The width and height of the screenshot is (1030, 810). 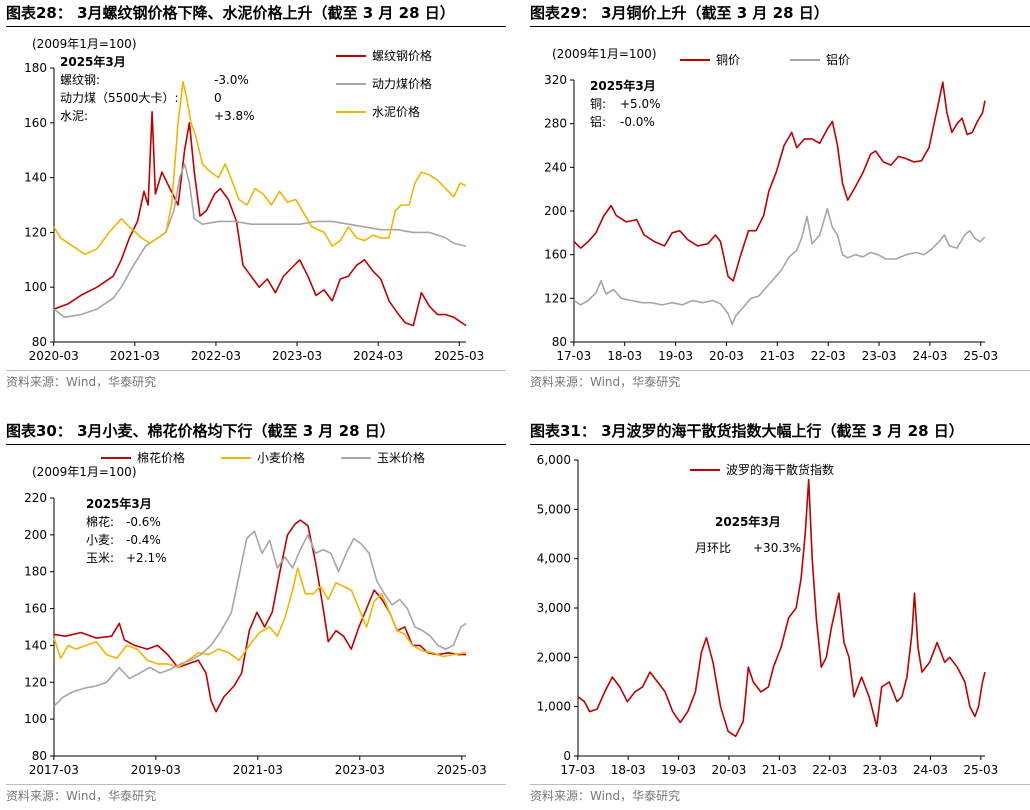 I want to click on chart-title: 图表31： 3月波罗的海干散货指数大幅上行（截至 3 月 28 日）, so click(x=780, y=432).